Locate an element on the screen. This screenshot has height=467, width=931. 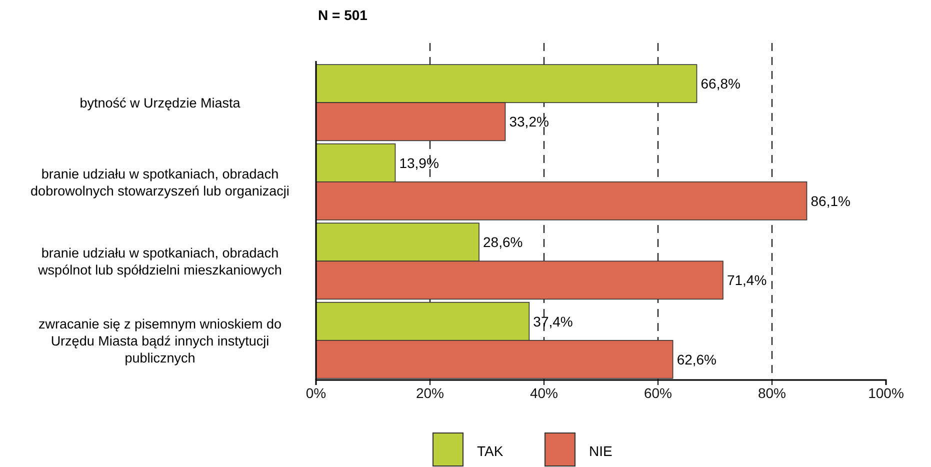
data-label: 71,4% is located at coordinates (746, 280).